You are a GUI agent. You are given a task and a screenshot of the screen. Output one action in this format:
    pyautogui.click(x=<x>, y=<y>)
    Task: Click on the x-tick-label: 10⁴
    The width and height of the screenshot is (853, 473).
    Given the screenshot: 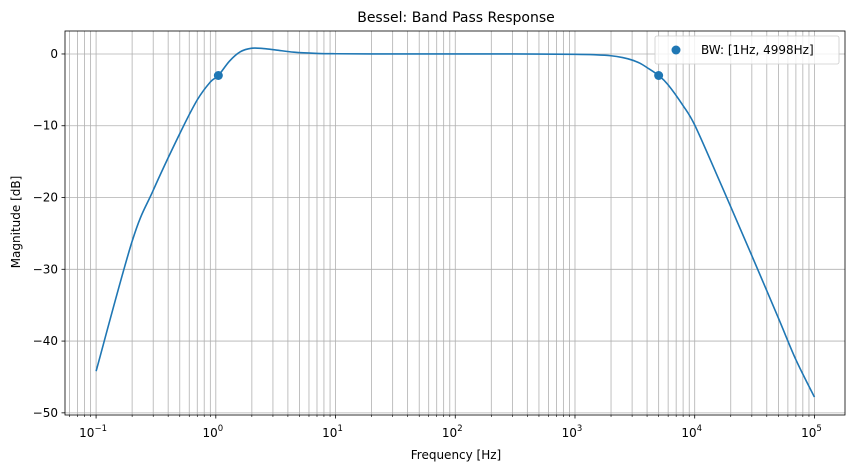 What is the action you would take?
    pyautogui.click(x=691, y=432)
    